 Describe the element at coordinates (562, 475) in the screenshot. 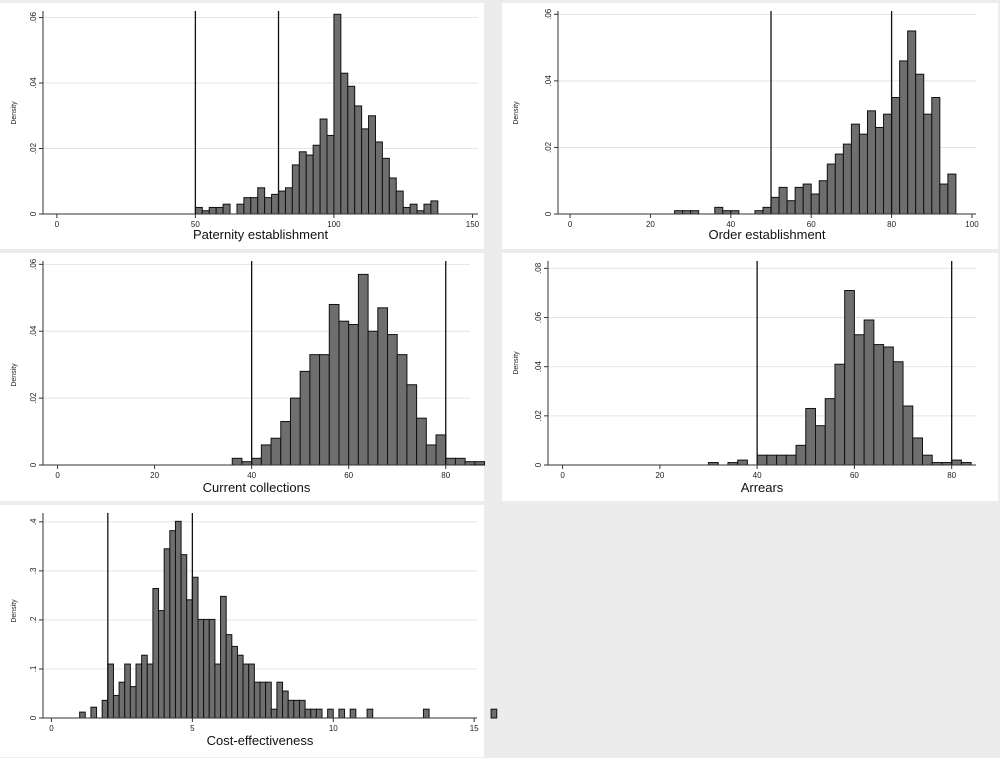

I see `x-tick-label: 0` at that location.